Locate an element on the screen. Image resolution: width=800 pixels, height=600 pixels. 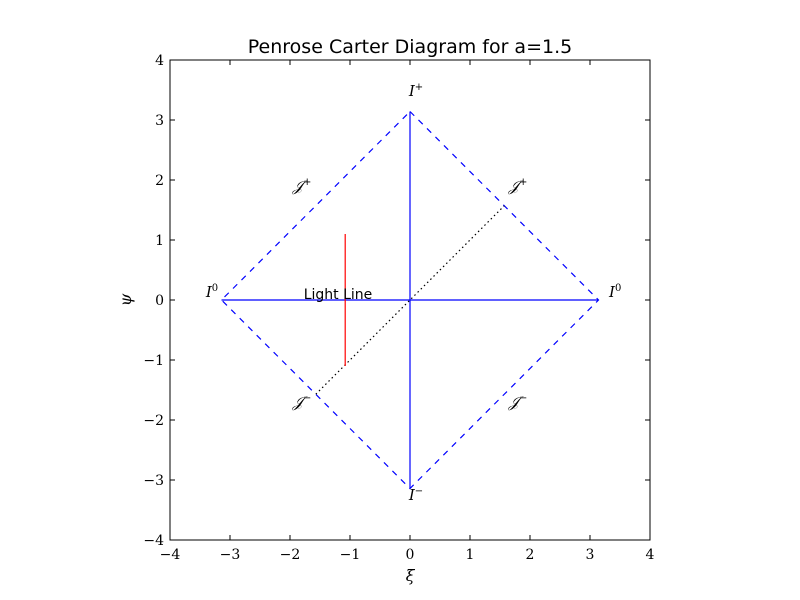
y-tick-label: −1 is located at coordinates (153, 361).